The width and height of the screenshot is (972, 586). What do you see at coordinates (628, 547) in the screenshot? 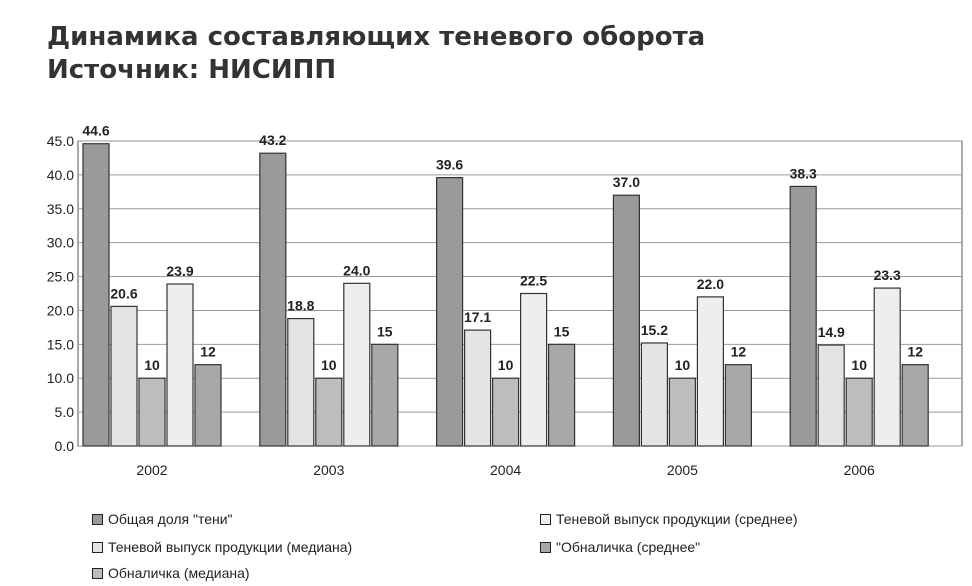
I see `legend-label: "Обналичка (среднее"` at bounding box center [628, 547].